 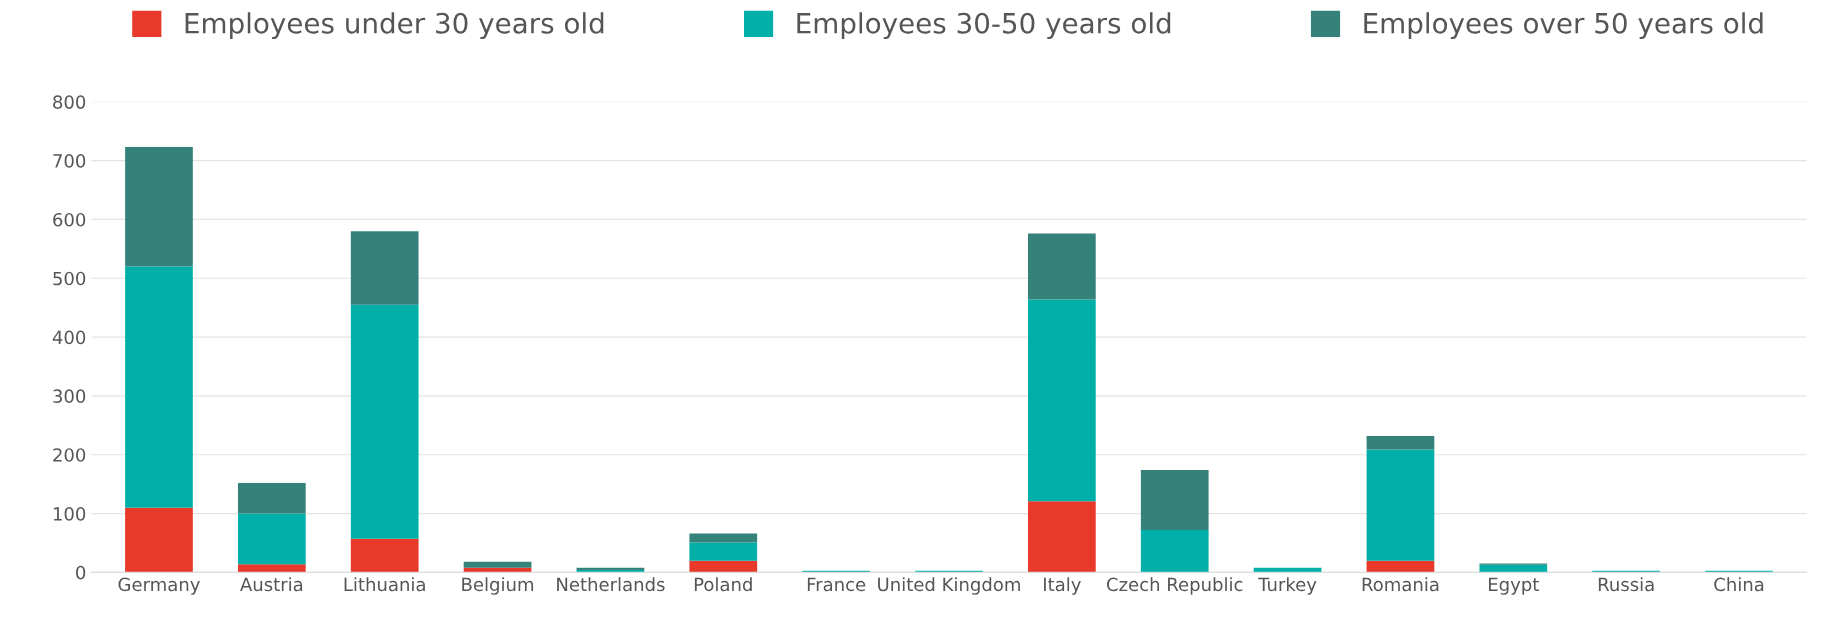 I want to click on y-tick-label: 600, so click(x=69, y=219).